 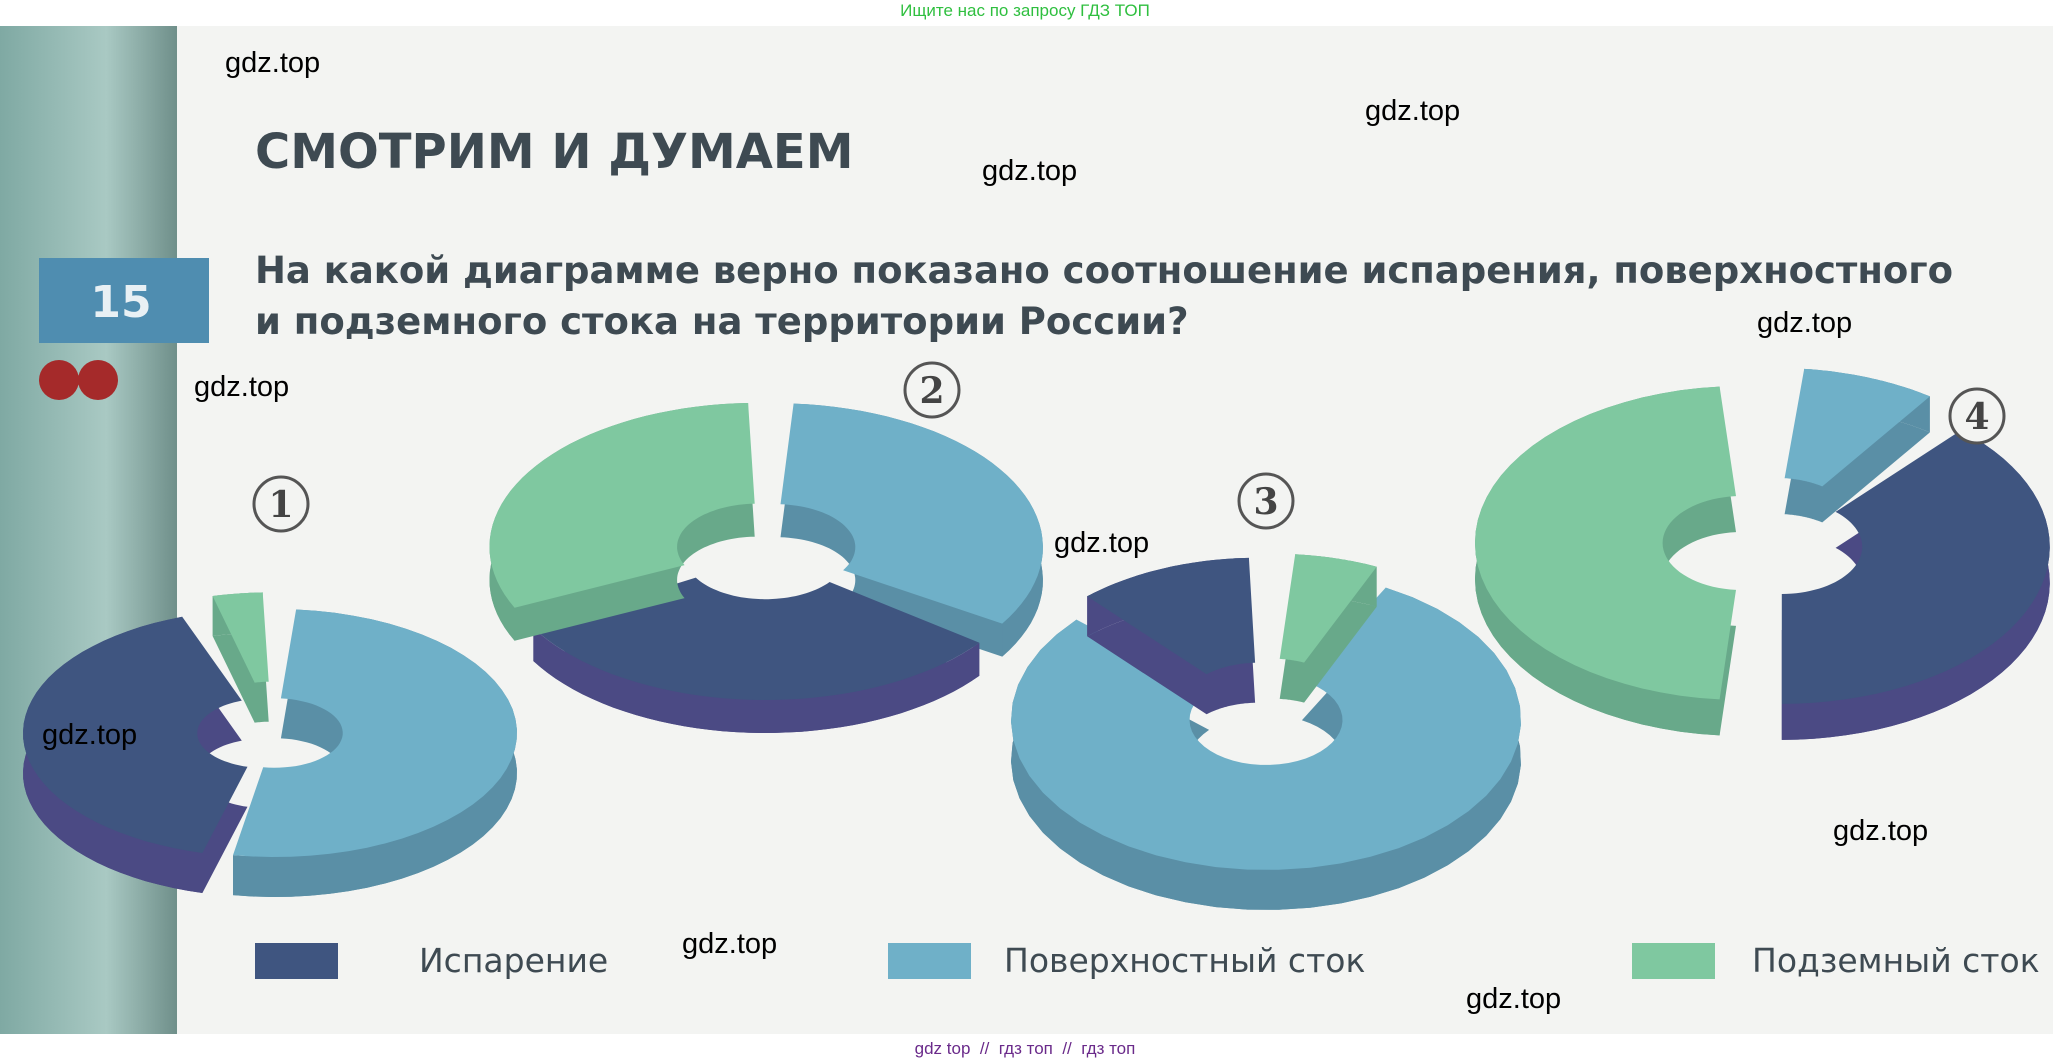 I want to click on diagram-number: 3, so click(x=1265, y=502).